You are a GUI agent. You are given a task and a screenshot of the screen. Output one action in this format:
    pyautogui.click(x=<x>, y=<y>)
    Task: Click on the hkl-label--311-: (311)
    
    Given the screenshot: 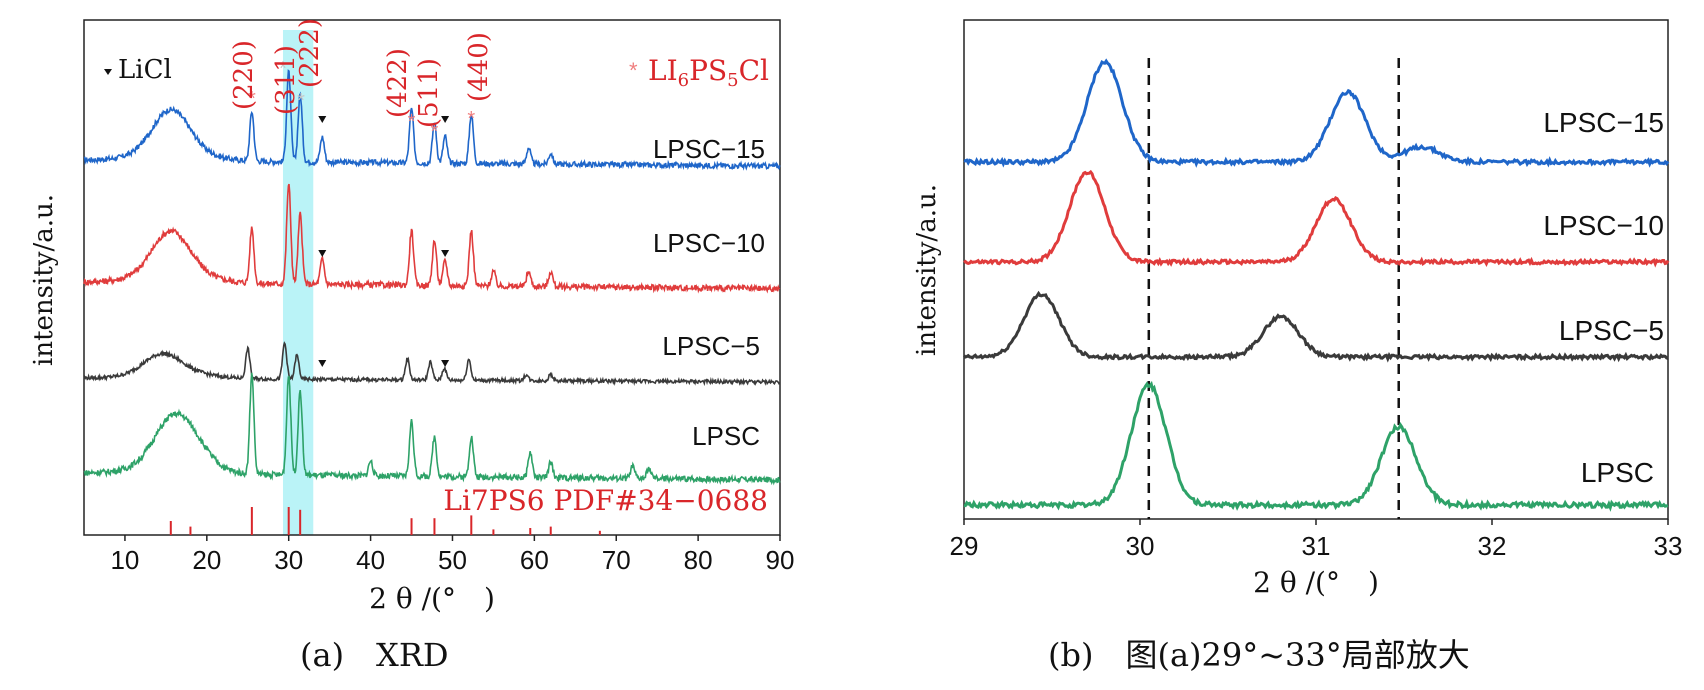 What is the action you would take?
    pyautogui.click(x=286, y=80)
    